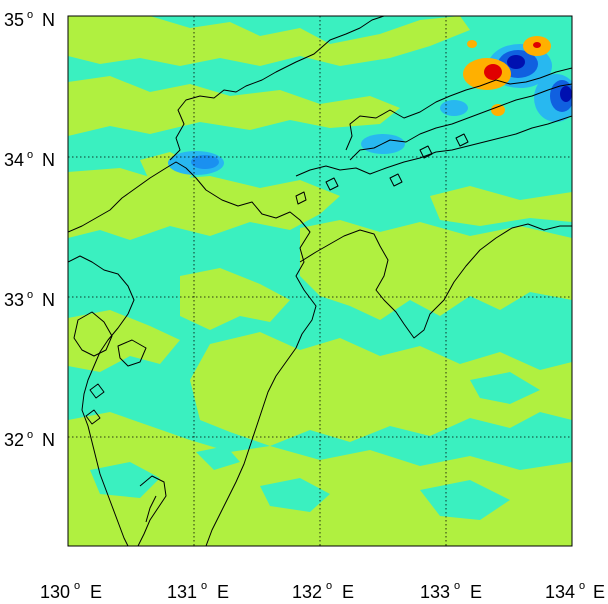 Image resolution: width=608 pixels, height=604 pixels. What do you see at coordinates (48, 440) in the screenshot?
I see `lat-label-32-hemi: N` at bounding box center [48, 440].